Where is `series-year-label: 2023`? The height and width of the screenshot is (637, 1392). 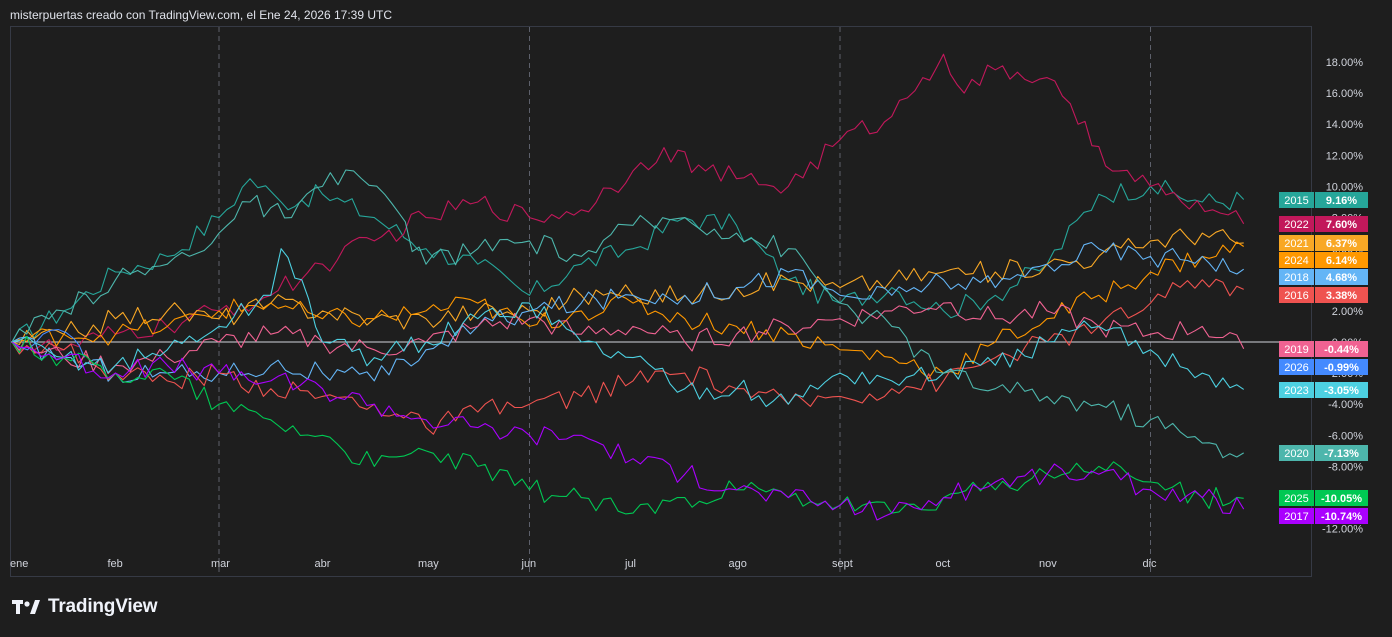 series-year-label: 2023 is located at coordinates (1296, 391).